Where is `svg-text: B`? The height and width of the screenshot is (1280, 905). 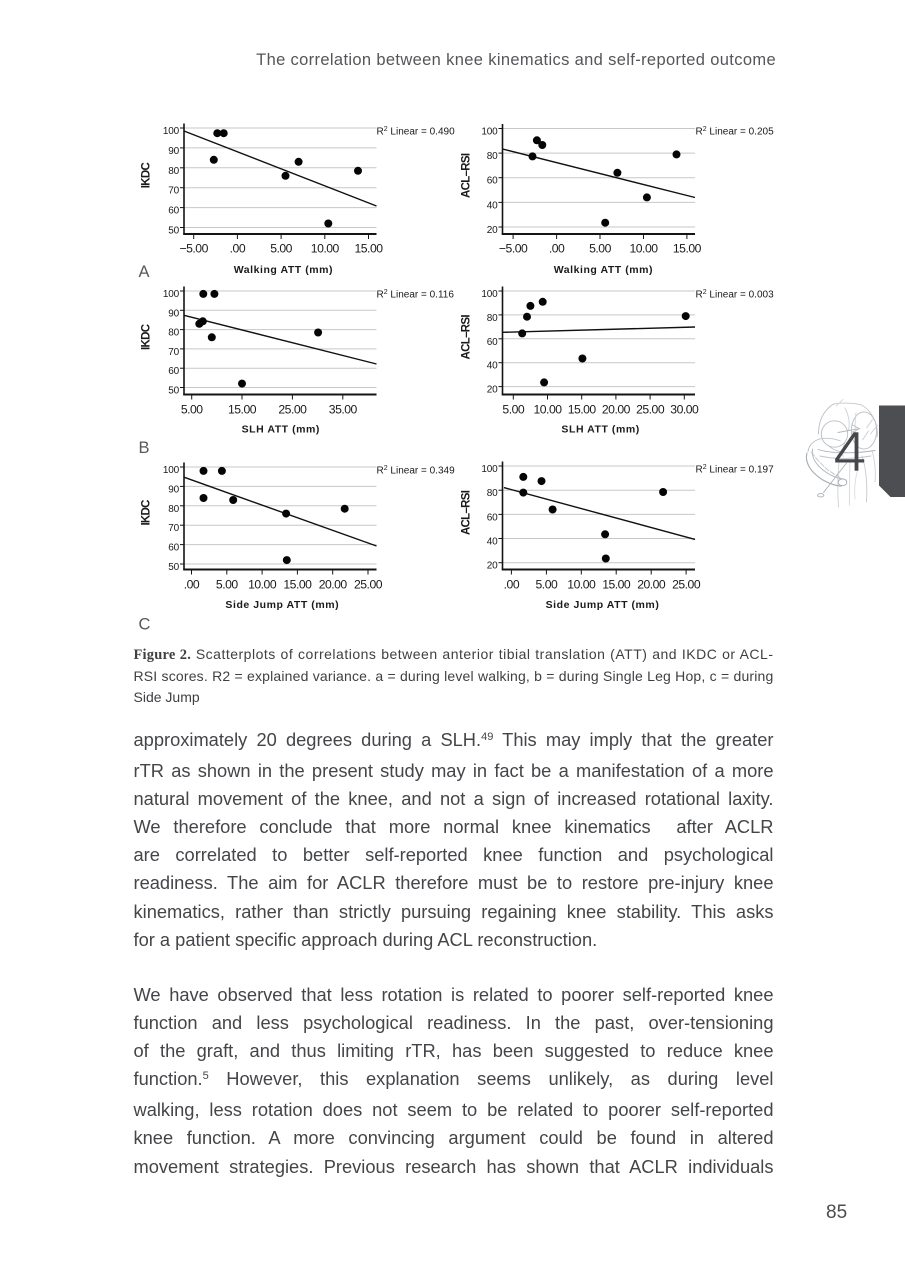 svg-text: B is located at coordinates (144, 448).